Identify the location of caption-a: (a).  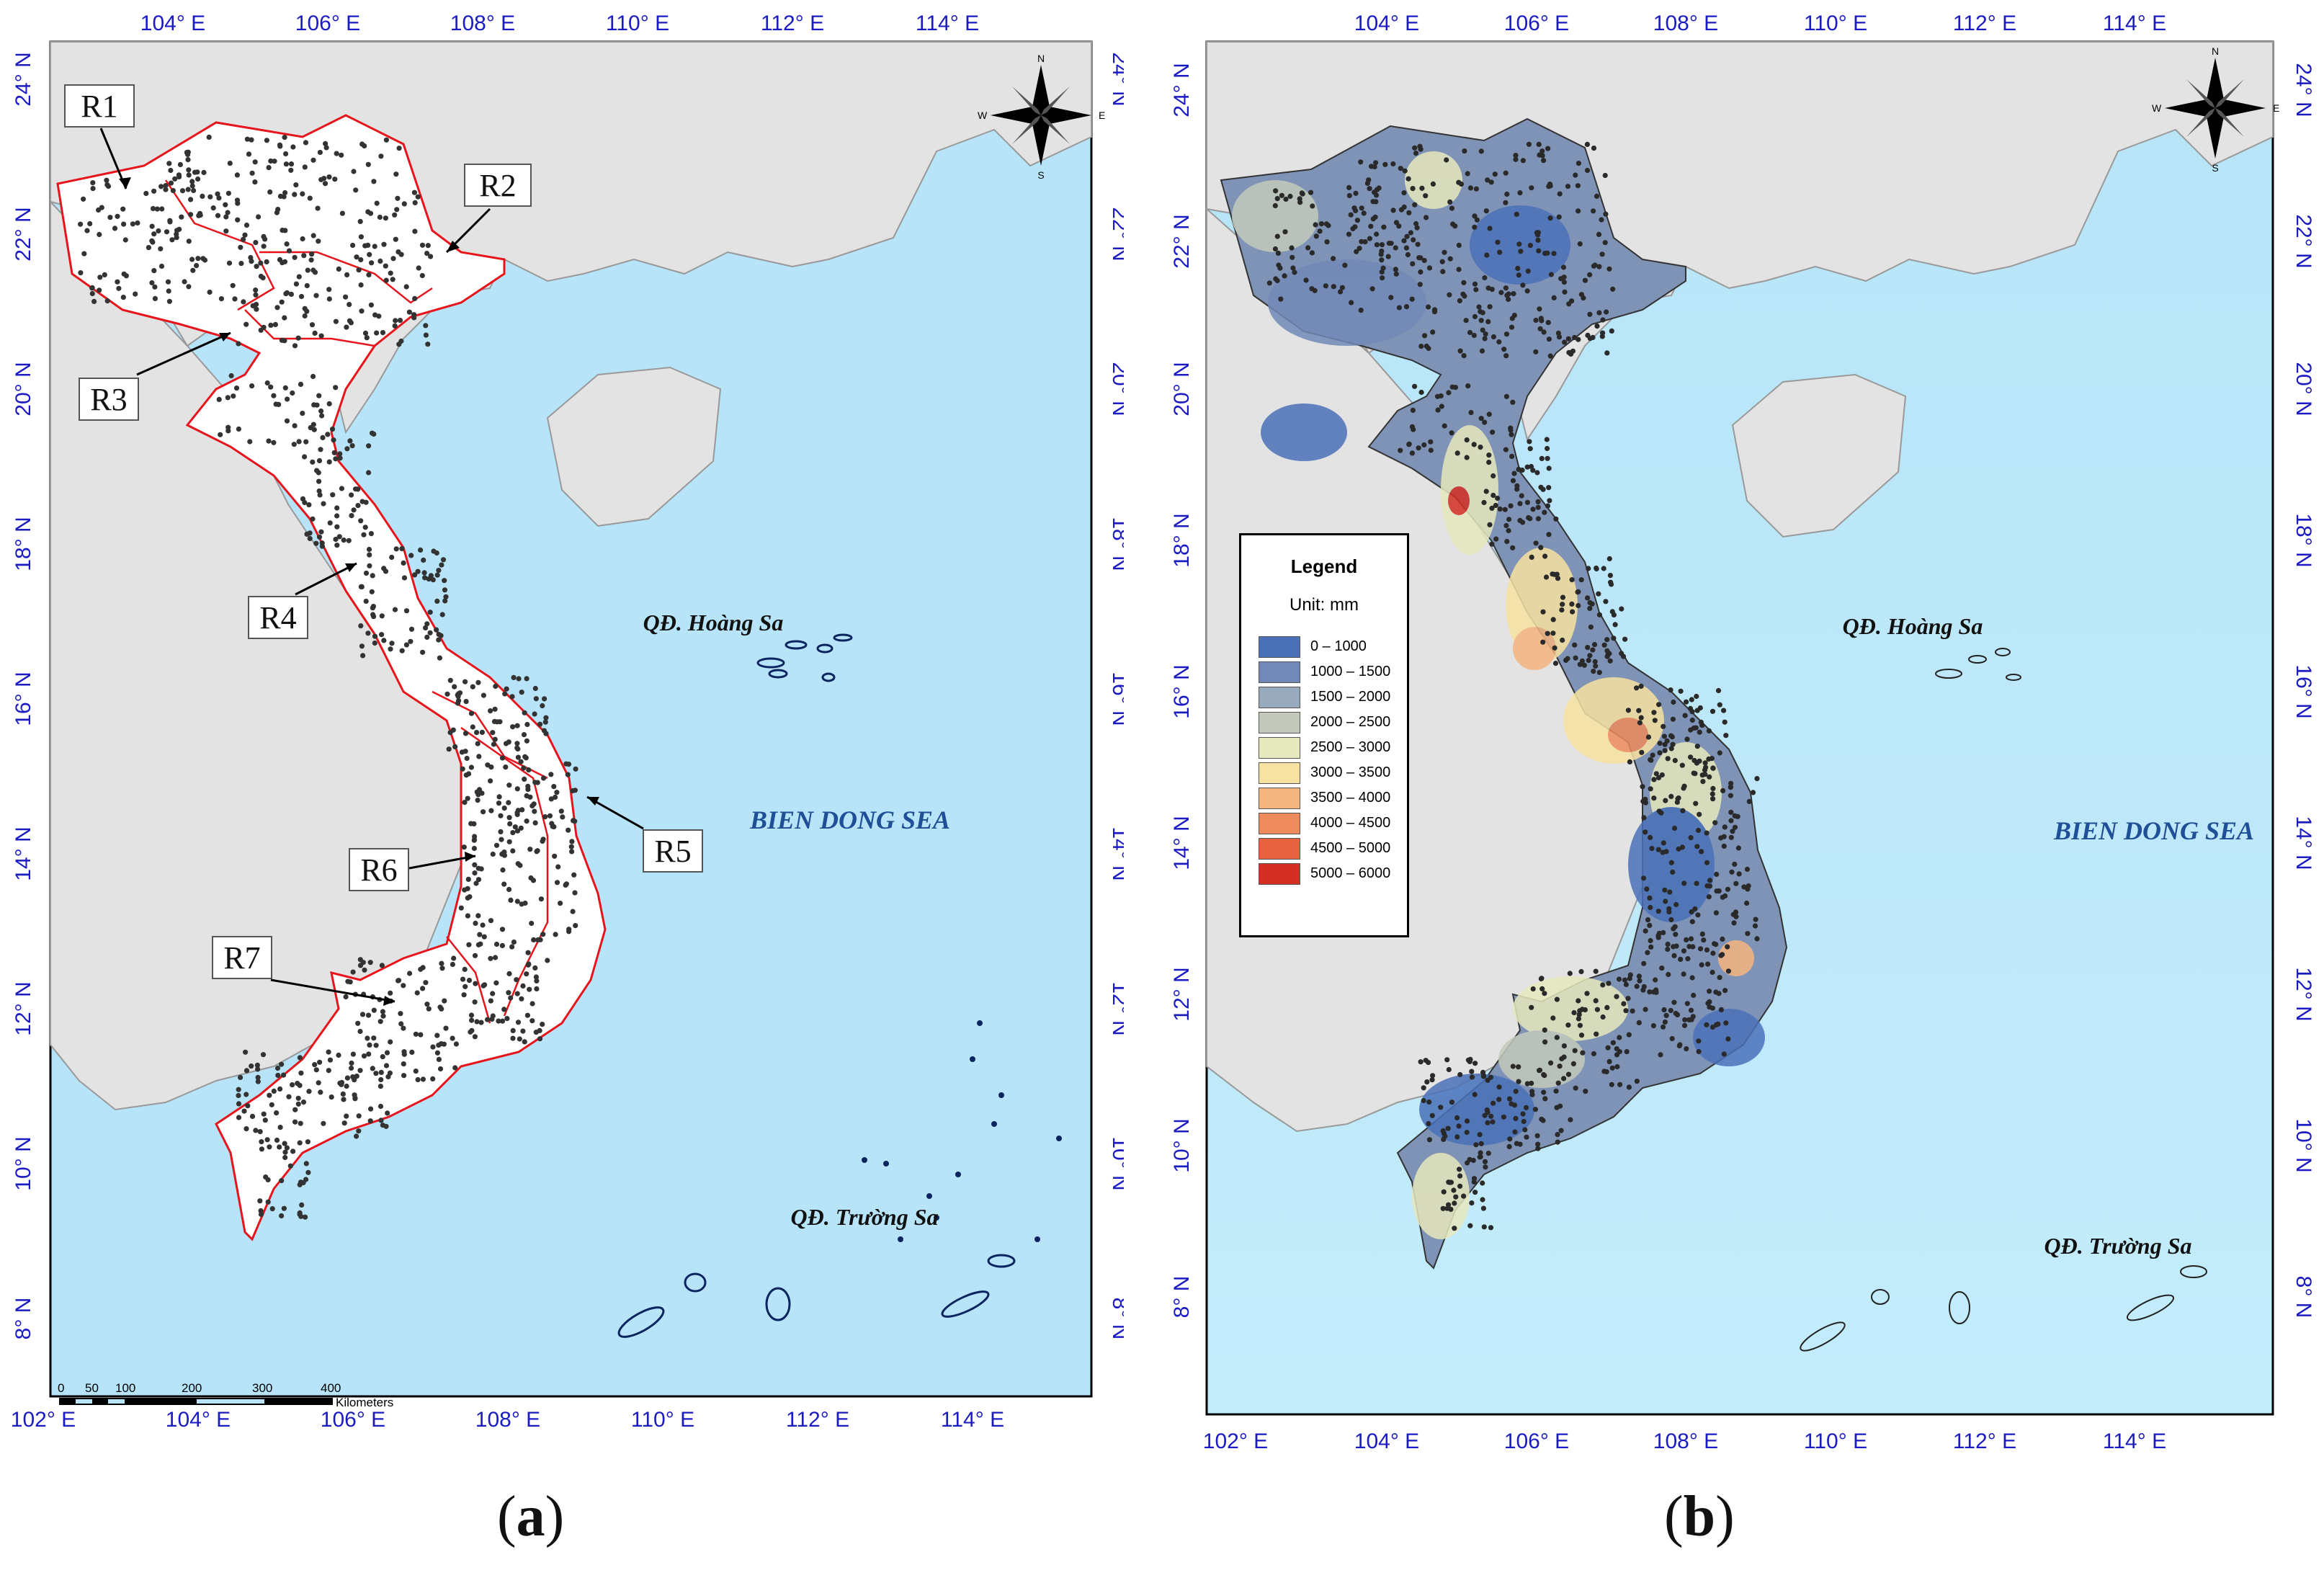
(531, 1516).